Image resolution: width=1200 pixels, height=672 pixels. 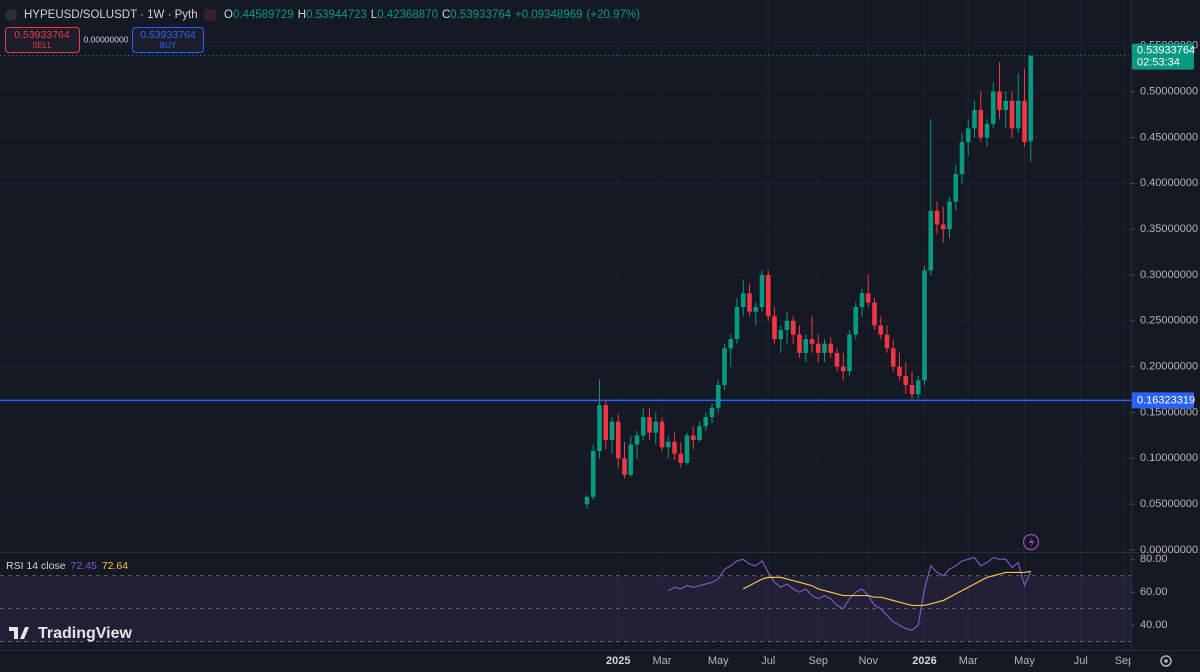 I want to click on sell-price: 0.53933764, so click(x=42, y=35).